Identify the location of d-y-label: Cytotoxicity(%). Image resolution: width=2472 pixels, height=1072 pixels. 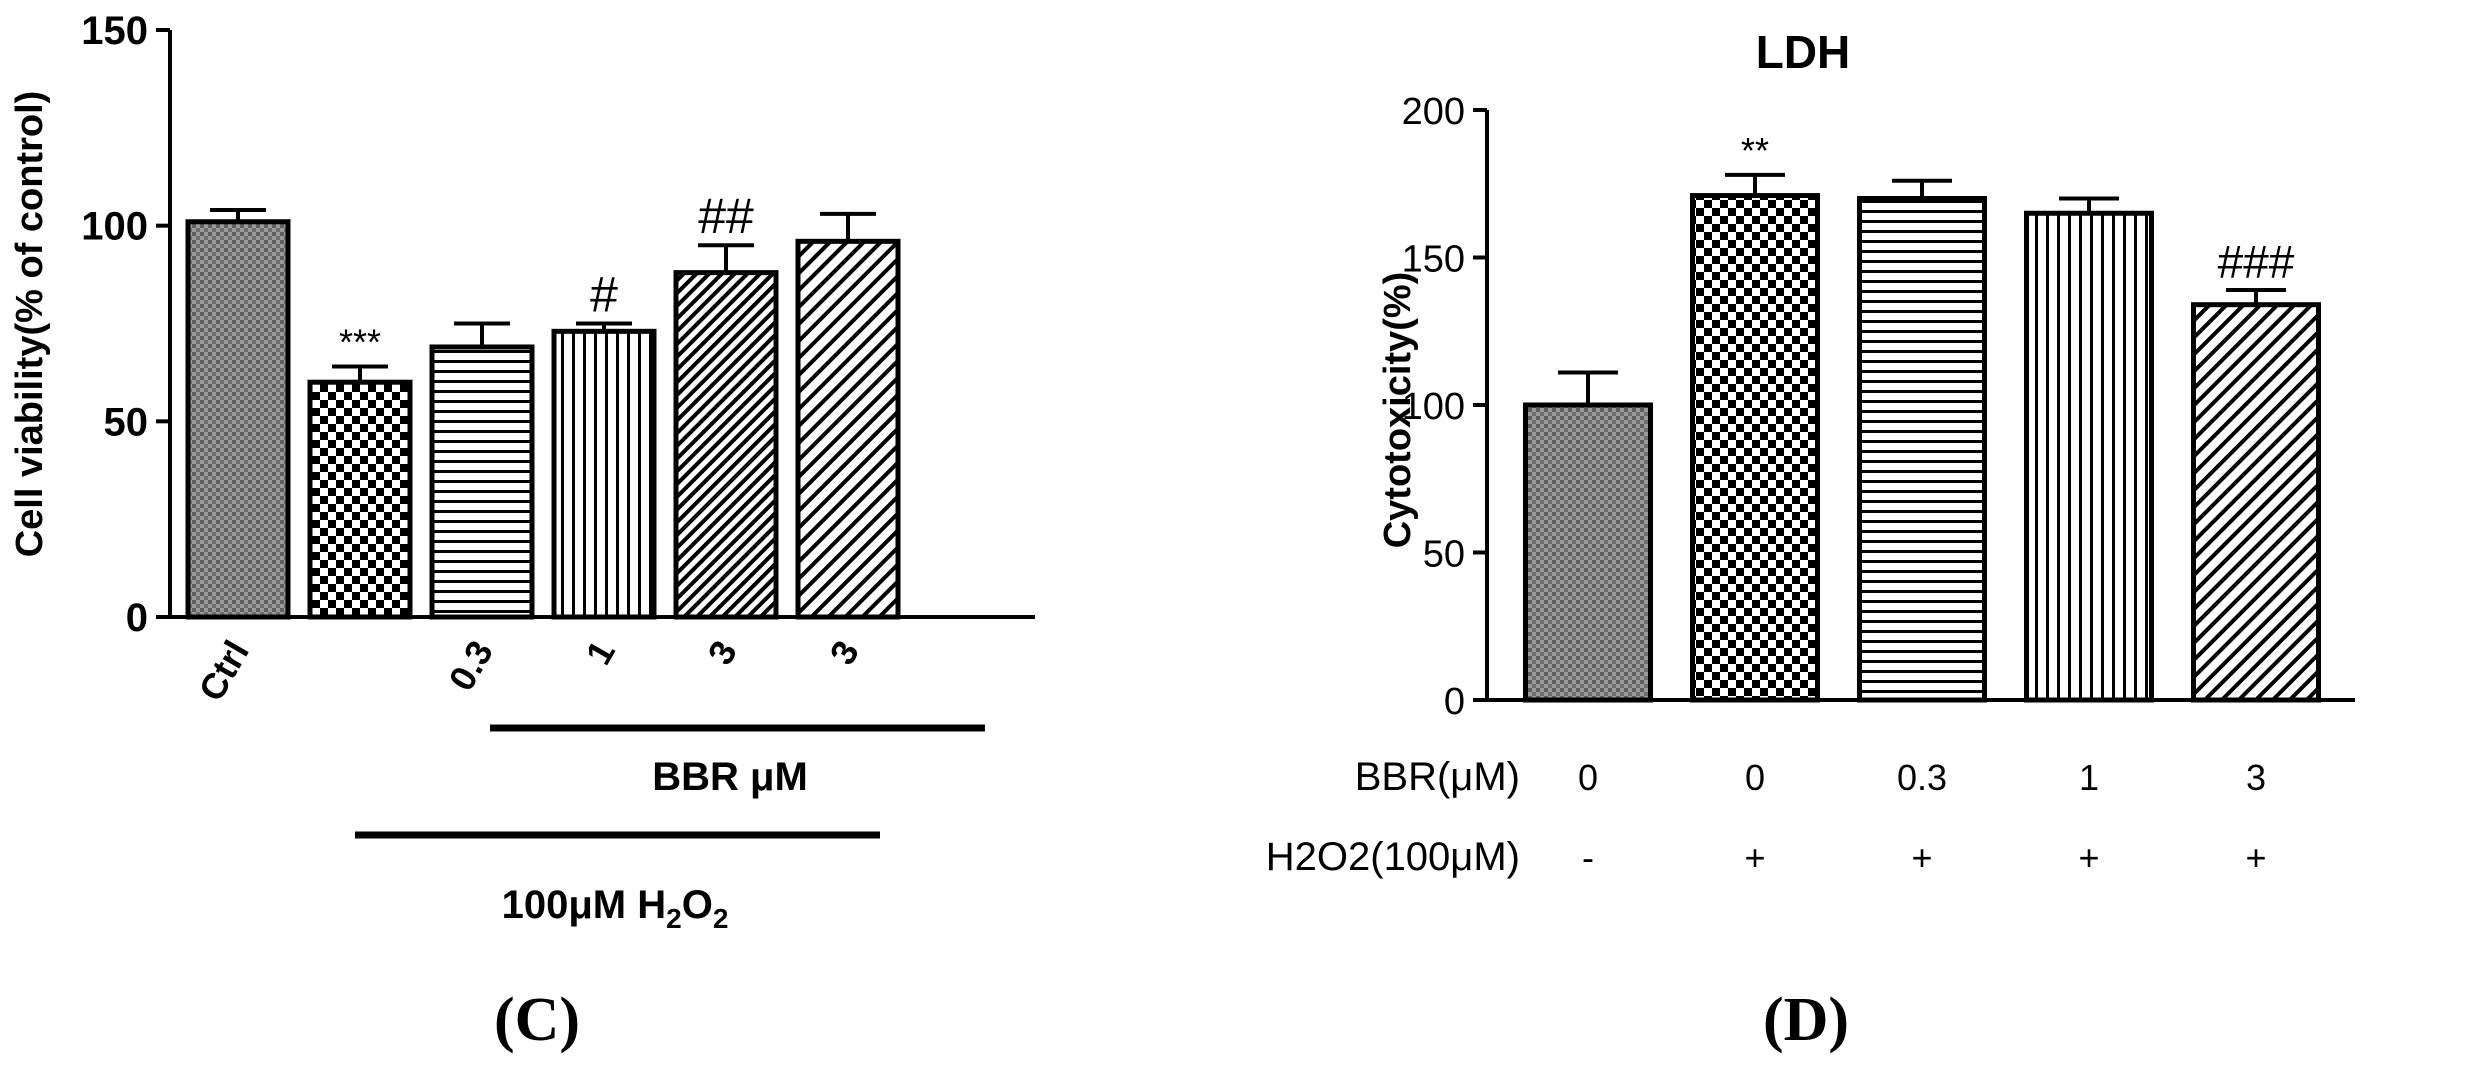
(1398, 410).